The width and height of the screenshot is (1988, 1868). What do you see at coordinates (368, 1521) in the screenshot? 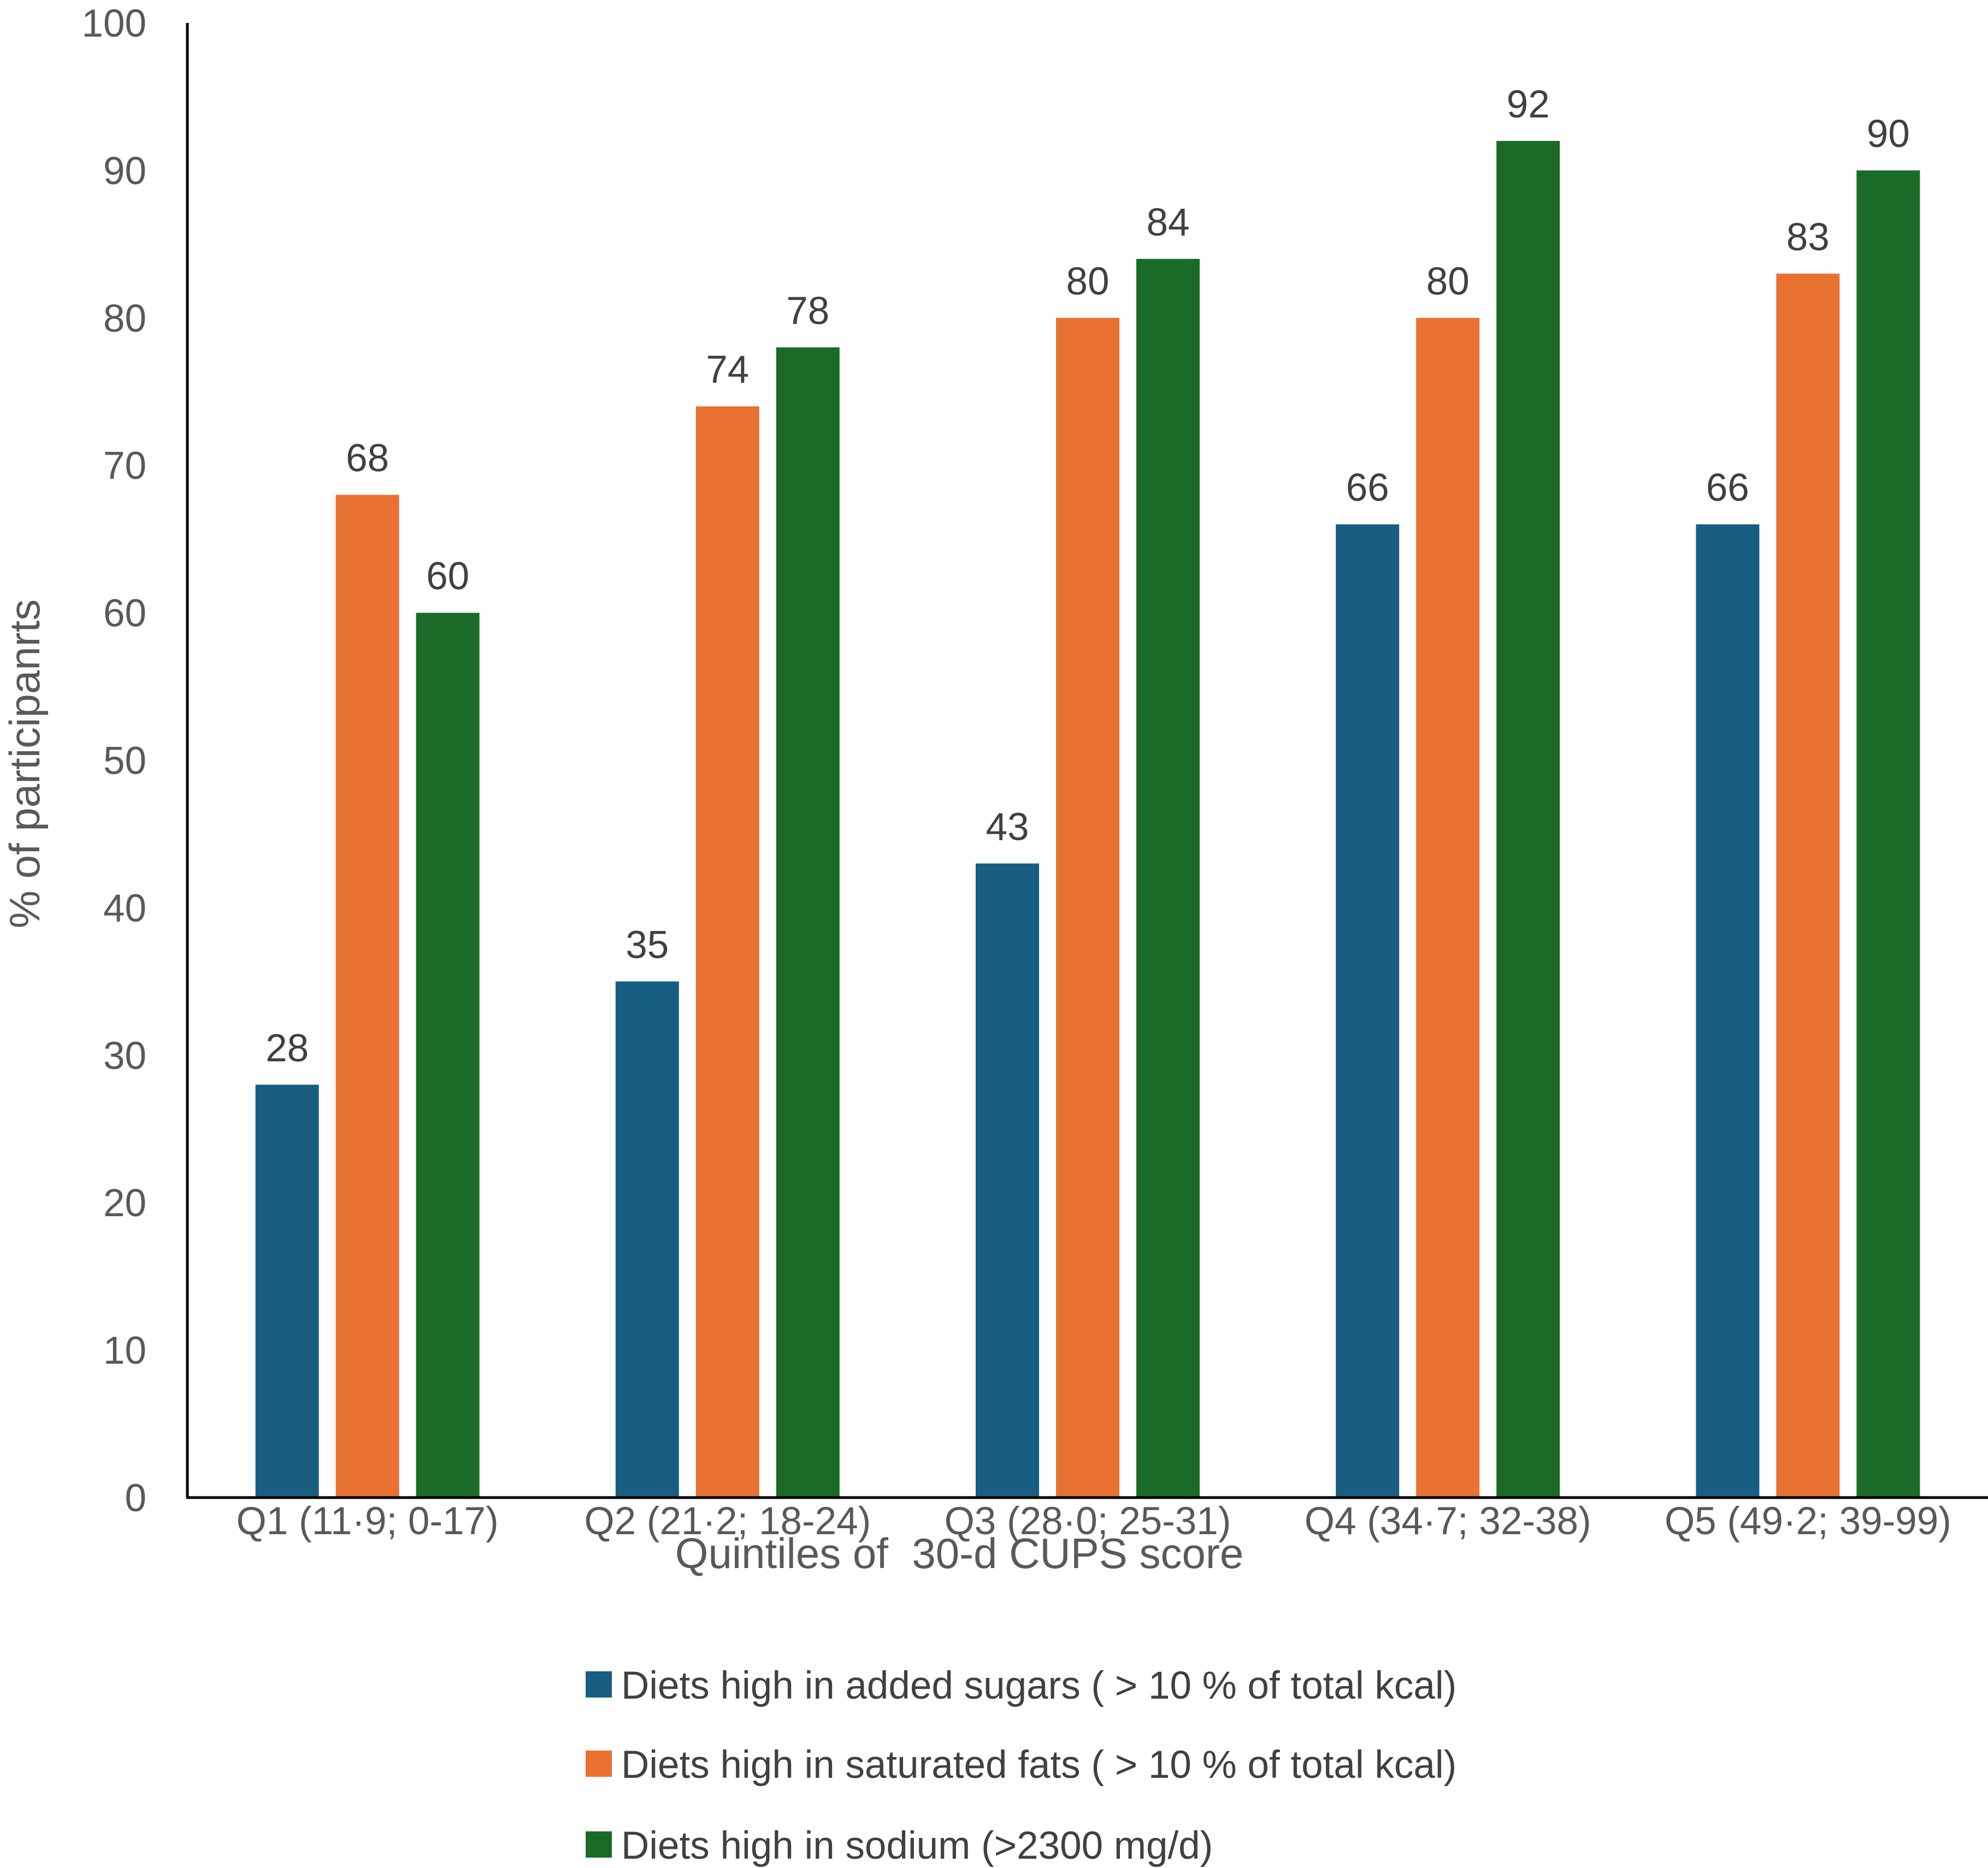
I see `x-tick-label: Q1 (11·9; 0-17)` at bounding box center [368, 1521].